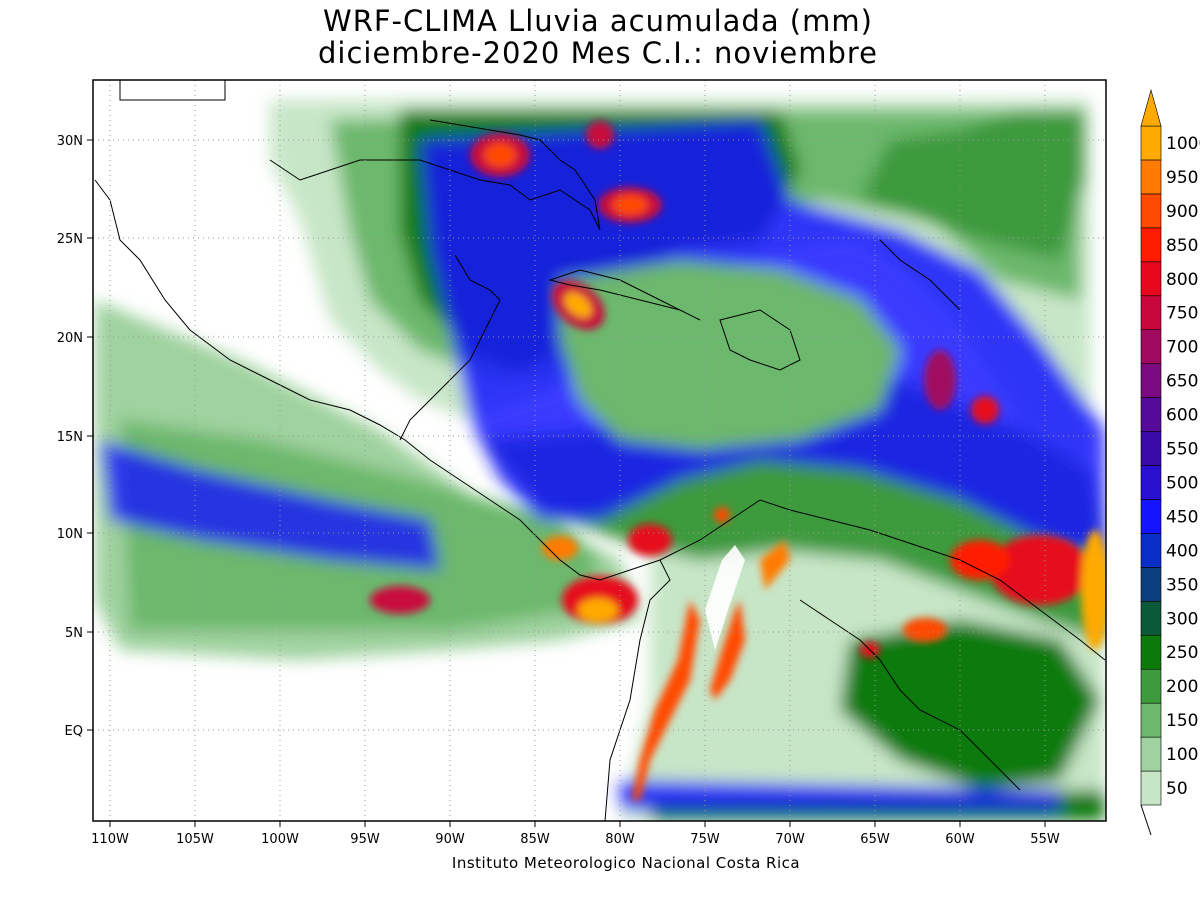 Image resolution: width=1200 pixels, height=900 pixels. What do you see at coordinates (70, 141) in the screenshot?
I see `y-tick-label: 30N` at bounding box center [70, 141].